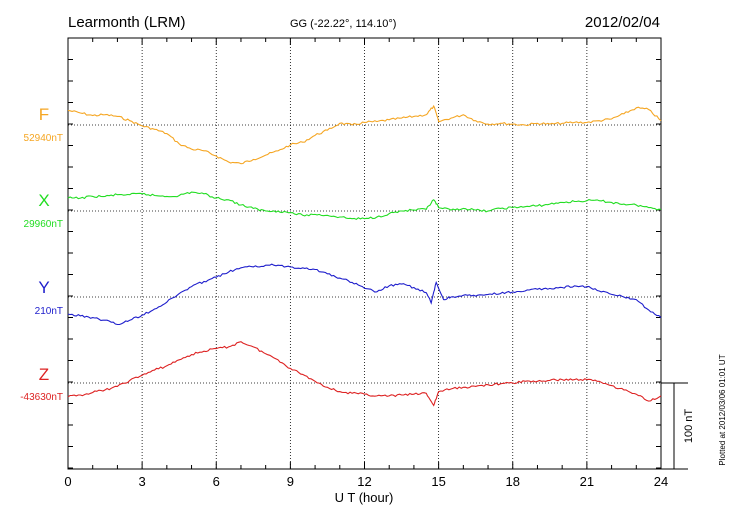 This screenshot has width=730, height=520. Describe the element at coordinates (364, 206) in the screenshot. I see `series-line-x` at that location.